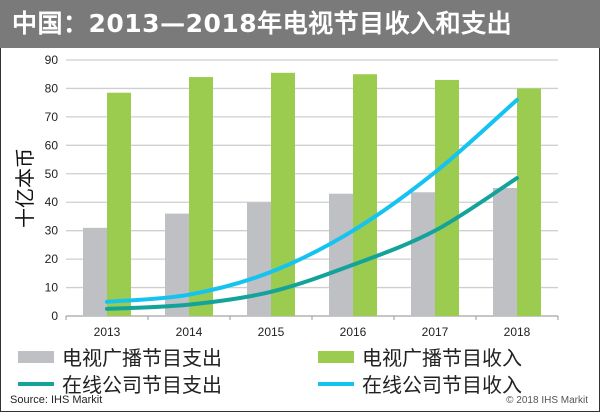 The width and height of the screenshot is (600, 412). I want to click on bar-1-2016, so click(365, 195).